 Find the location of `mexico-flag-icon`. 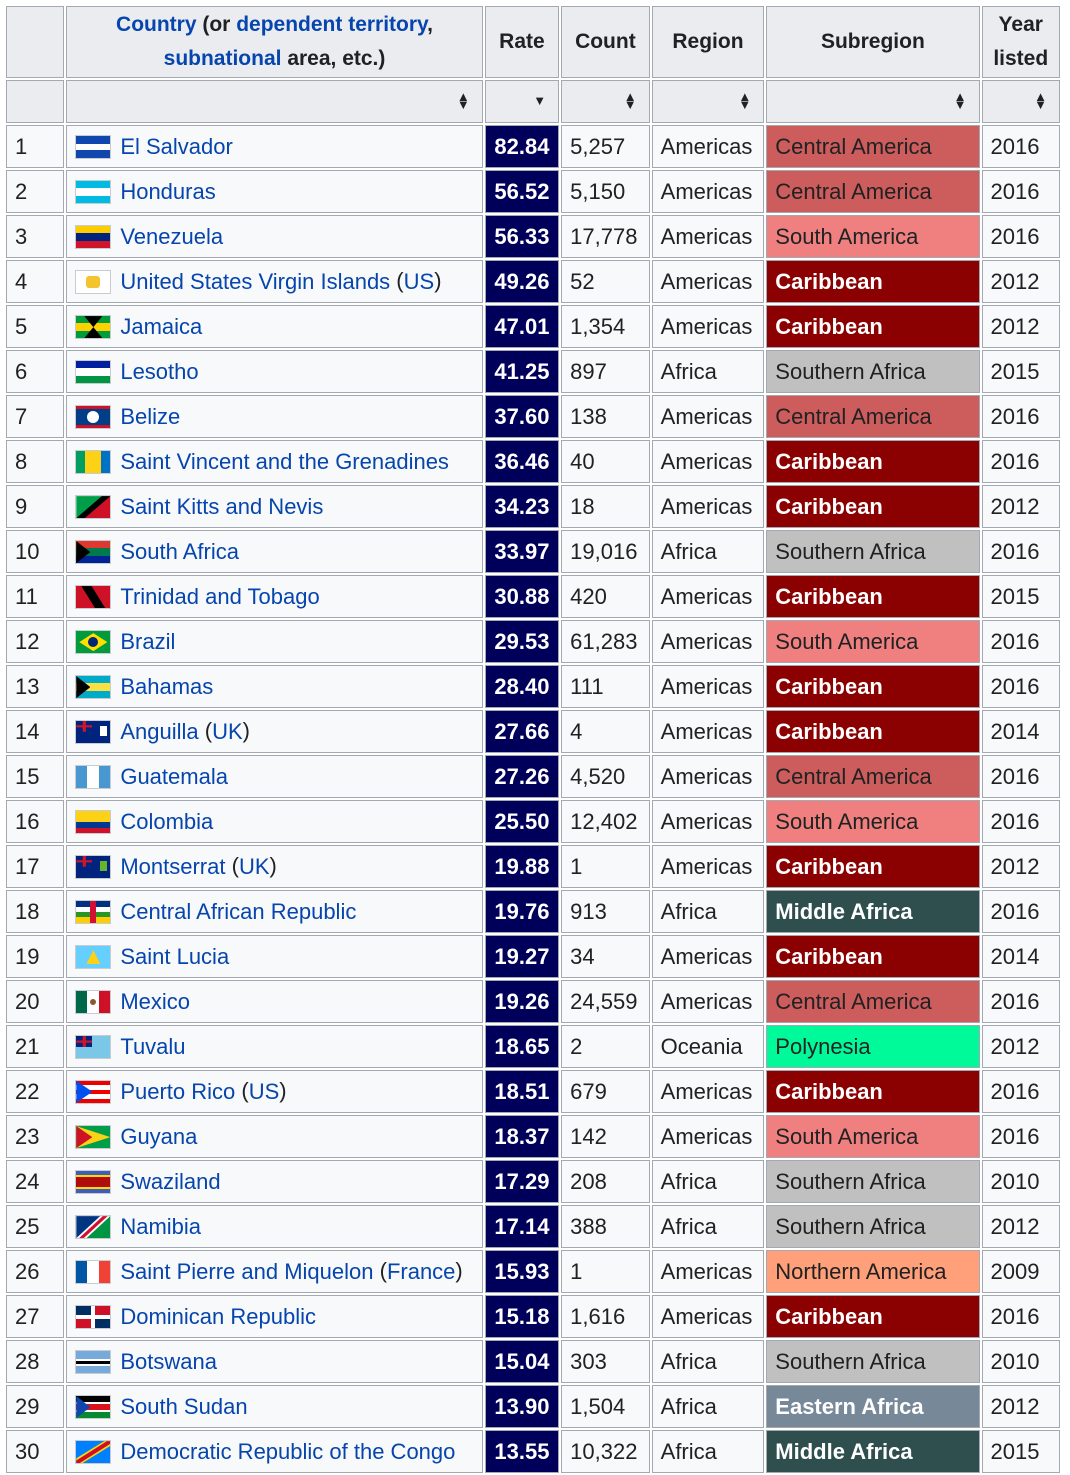

mexico-flag-icon is located at coordinates (93, 1002).